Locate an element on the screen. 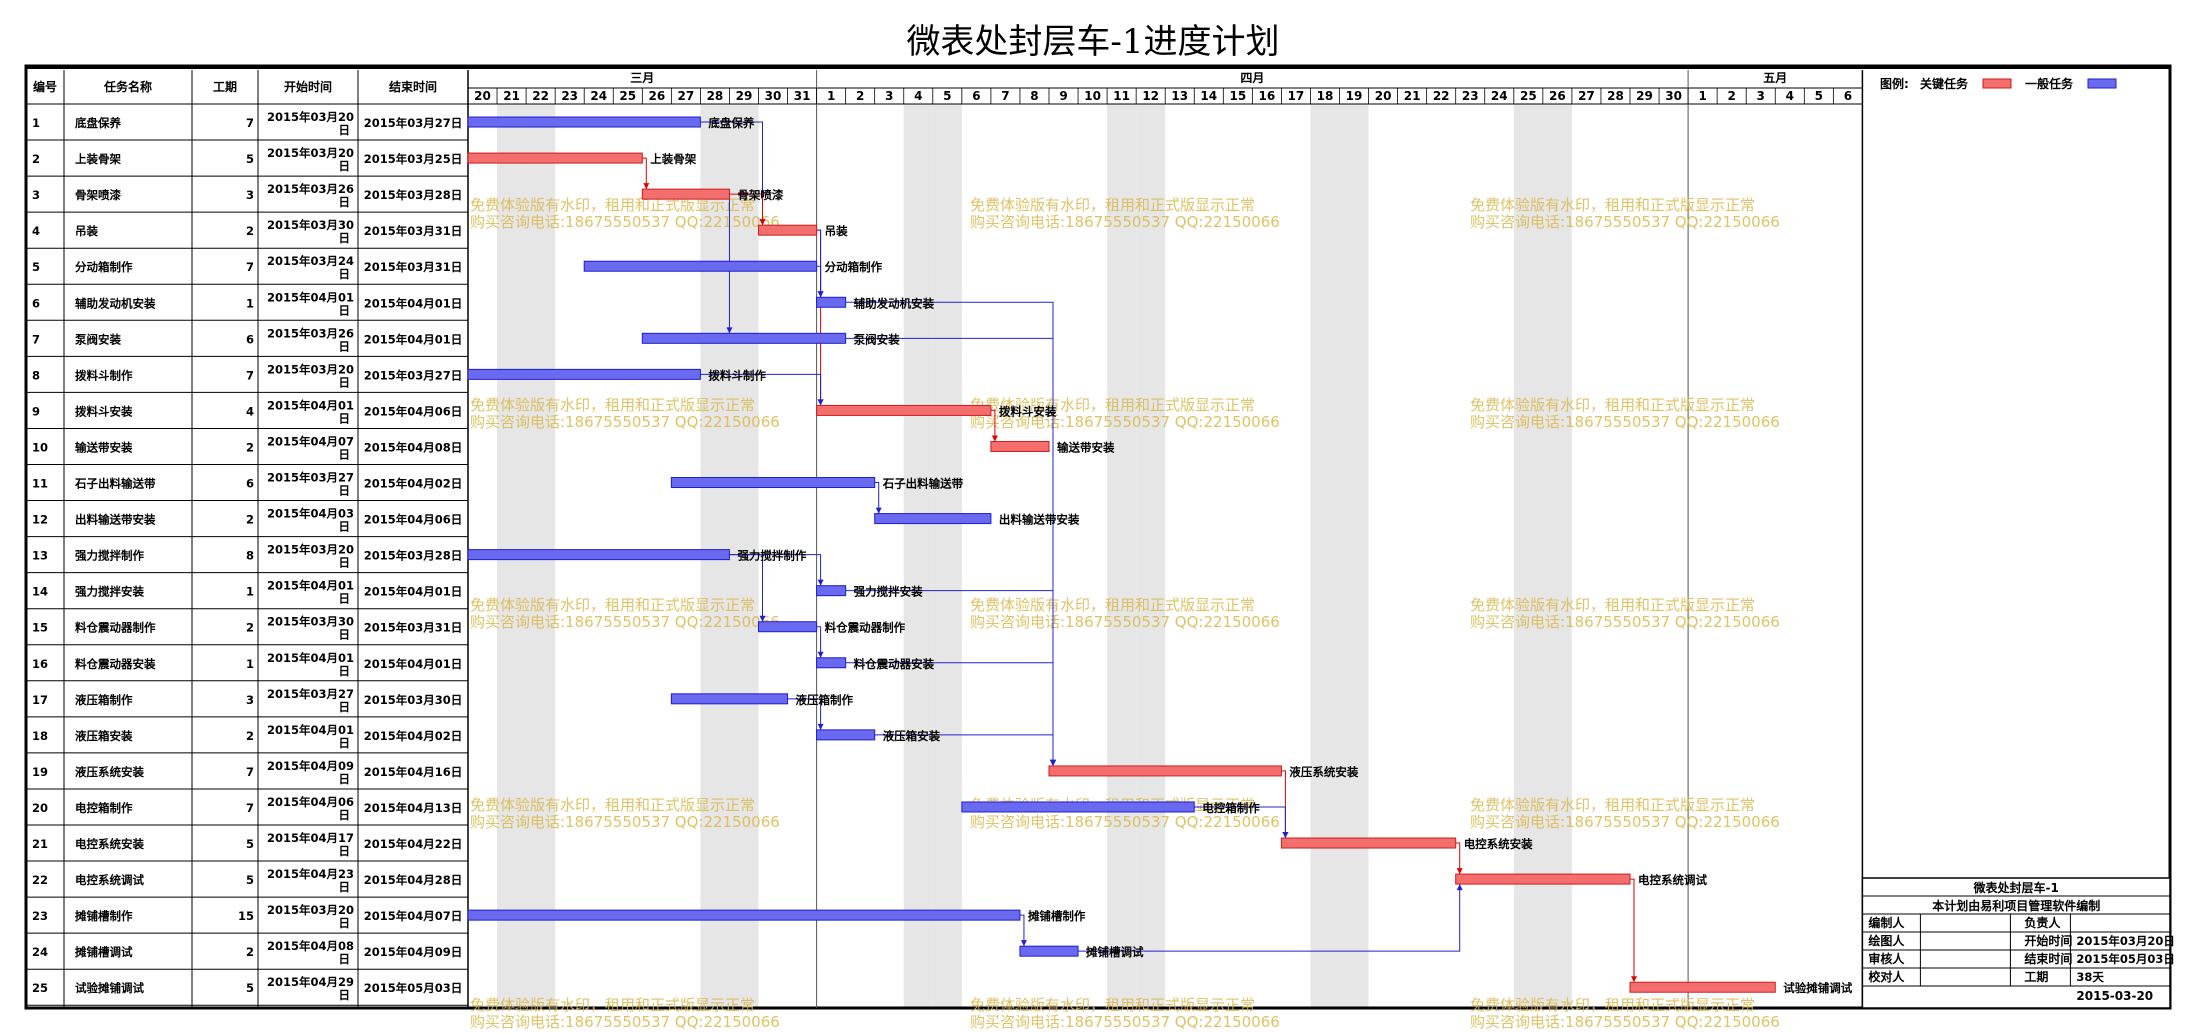 The image size is (2186, 1033). task-bar-label: 辅助发动机安装 is located at coordinates (894, 303).